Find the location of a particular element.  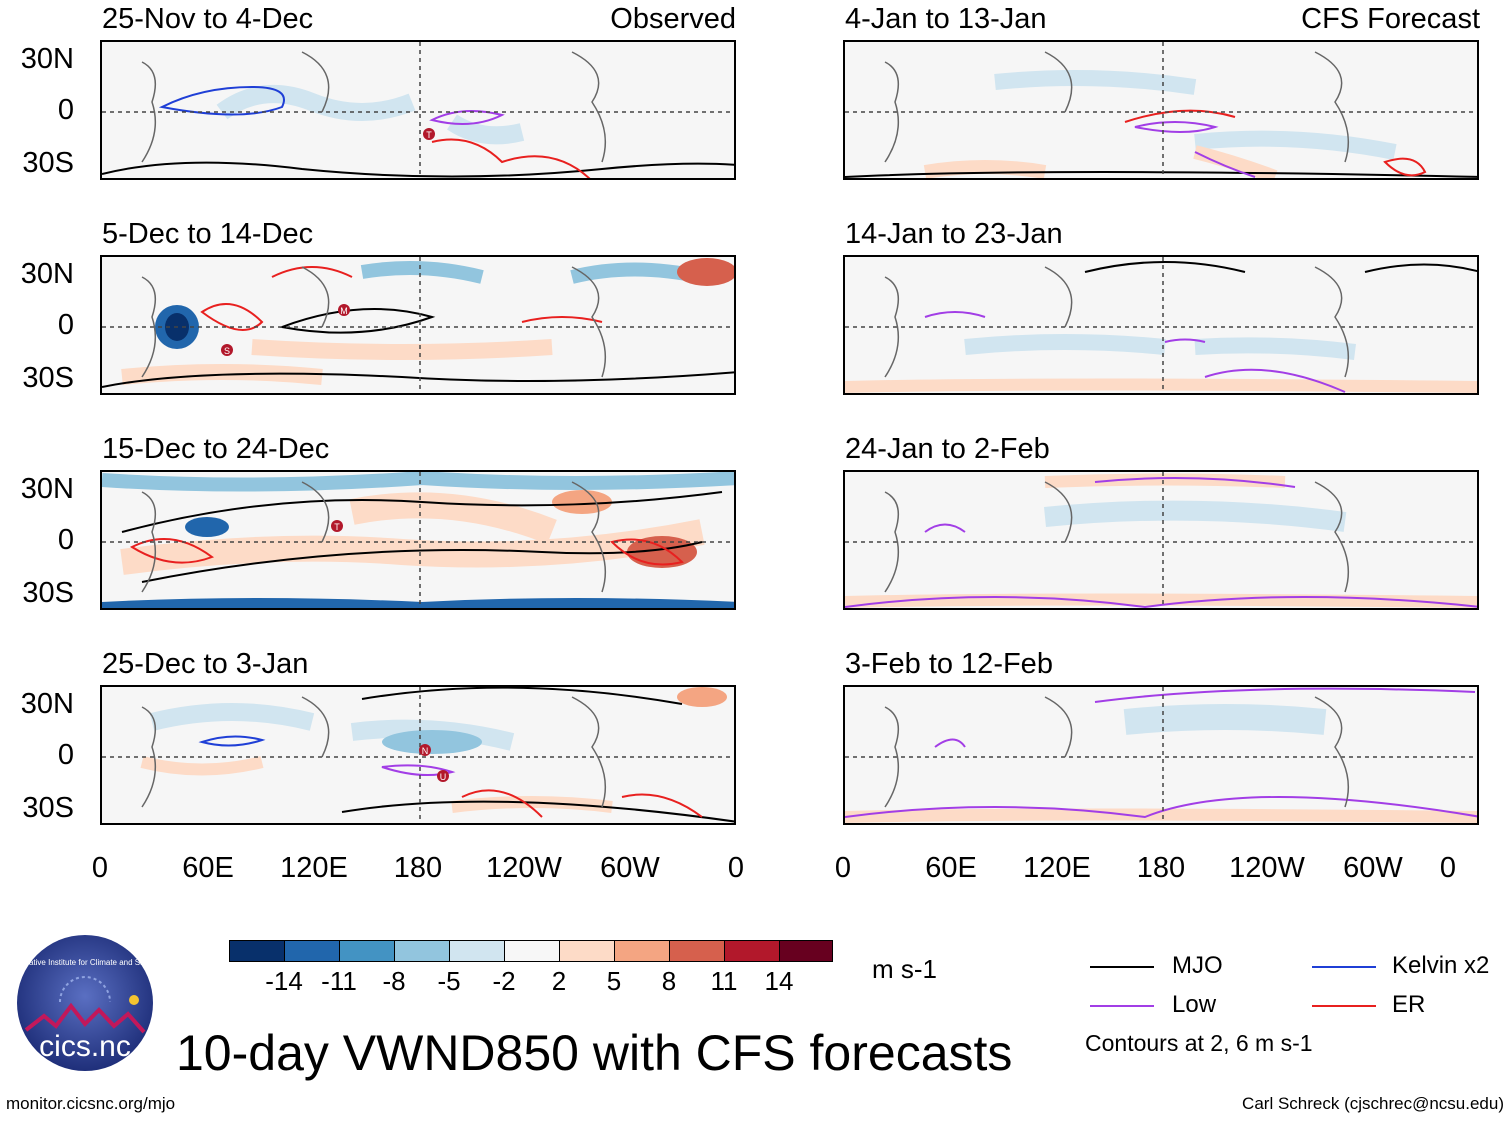

legend-mjo-line is located at coordinates (1122, 967).